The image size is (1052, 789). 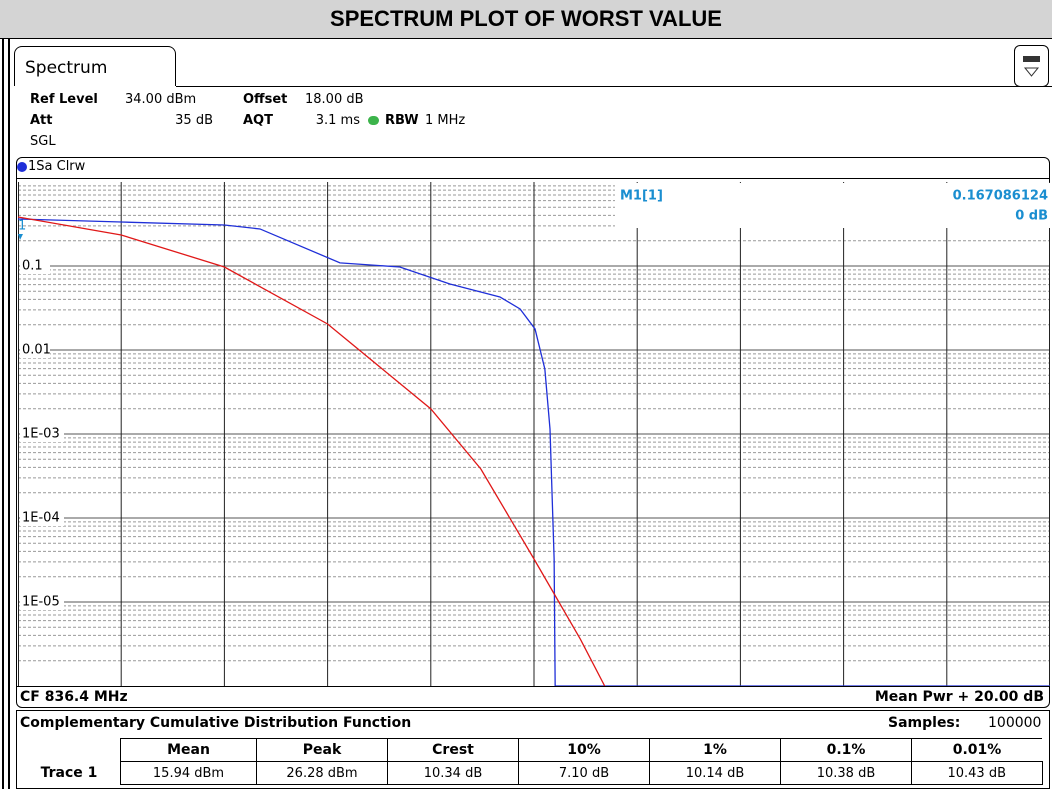 I want to click on left-border, so click(x=6, y=413).